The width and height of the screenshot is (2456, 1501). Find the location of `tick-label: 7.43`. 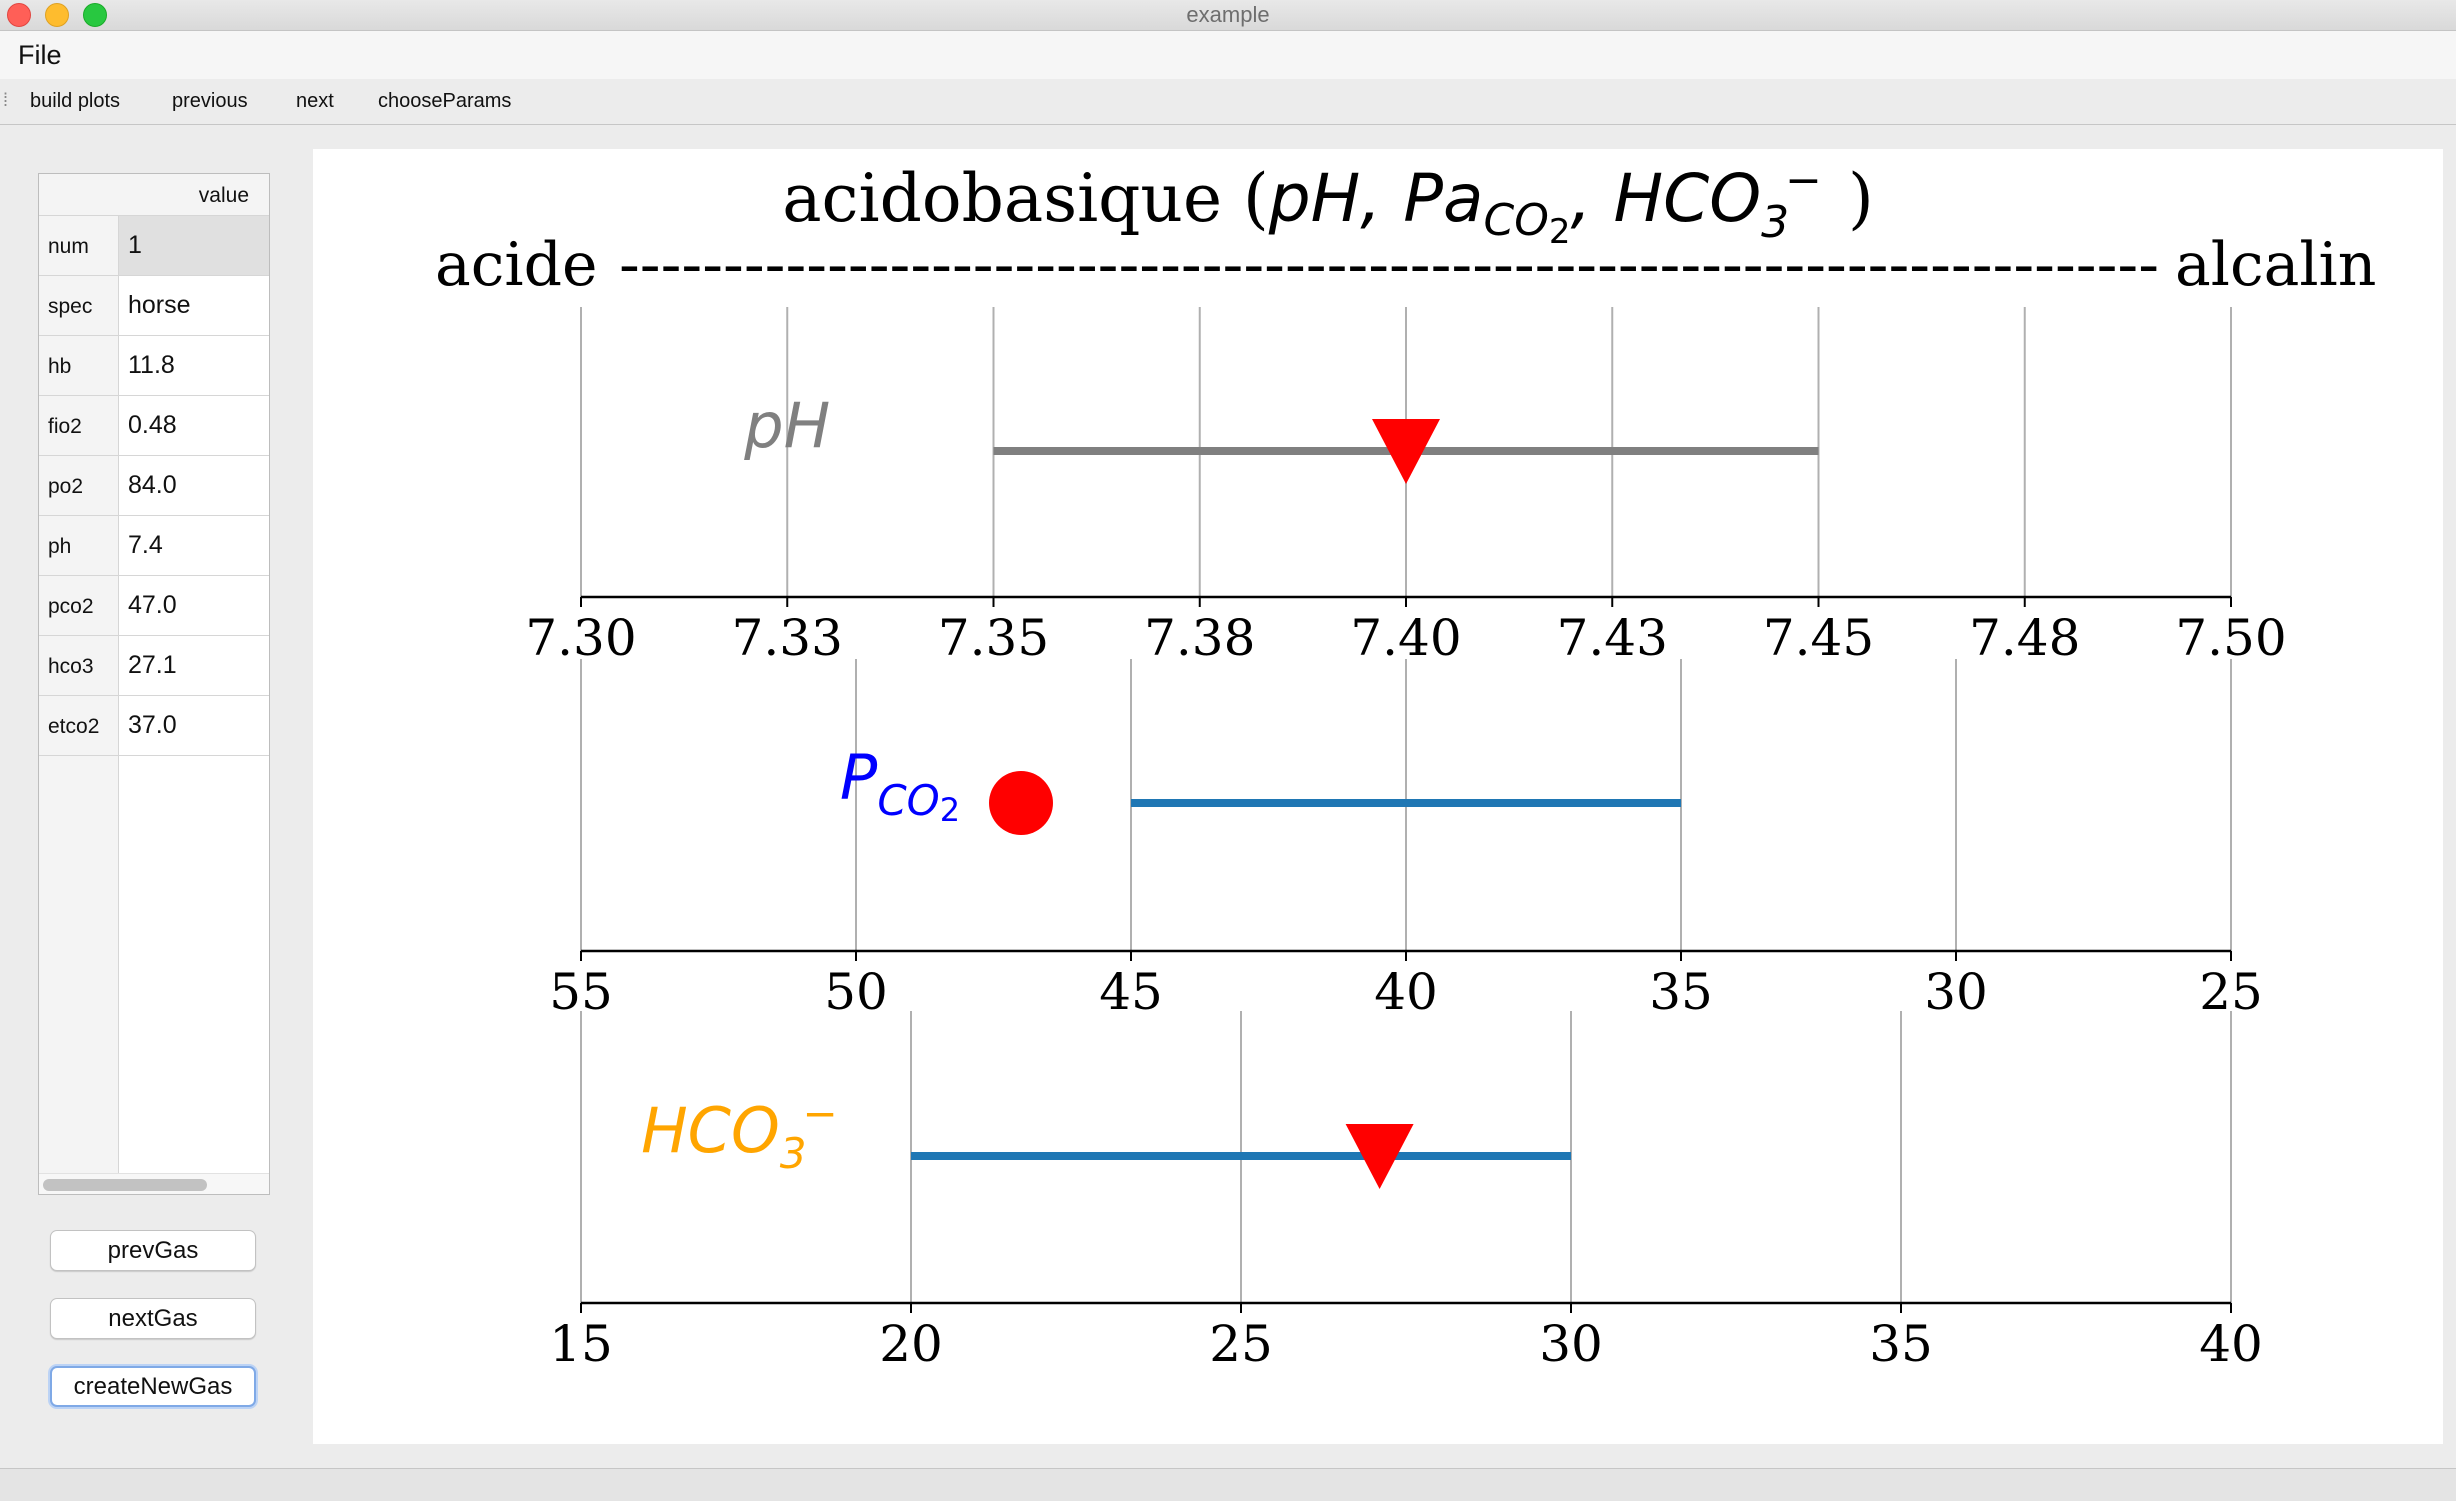

tick-label: 7.43 is located at coordinates (1612, 638).